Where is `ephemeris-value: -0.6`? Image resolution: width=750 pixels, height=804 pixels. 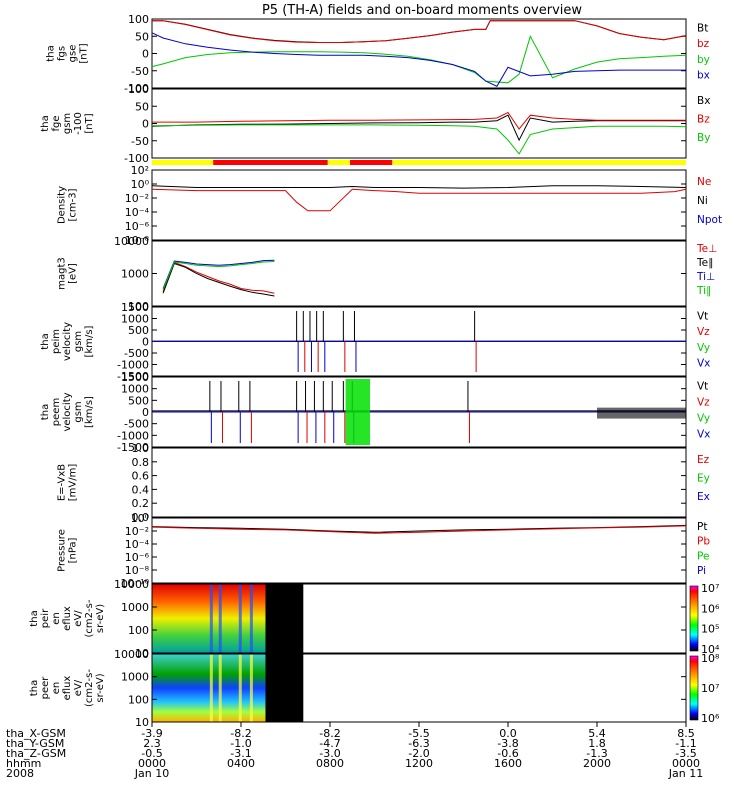
ephemeris-value: -0.6 is located at coordinates (507, 753).